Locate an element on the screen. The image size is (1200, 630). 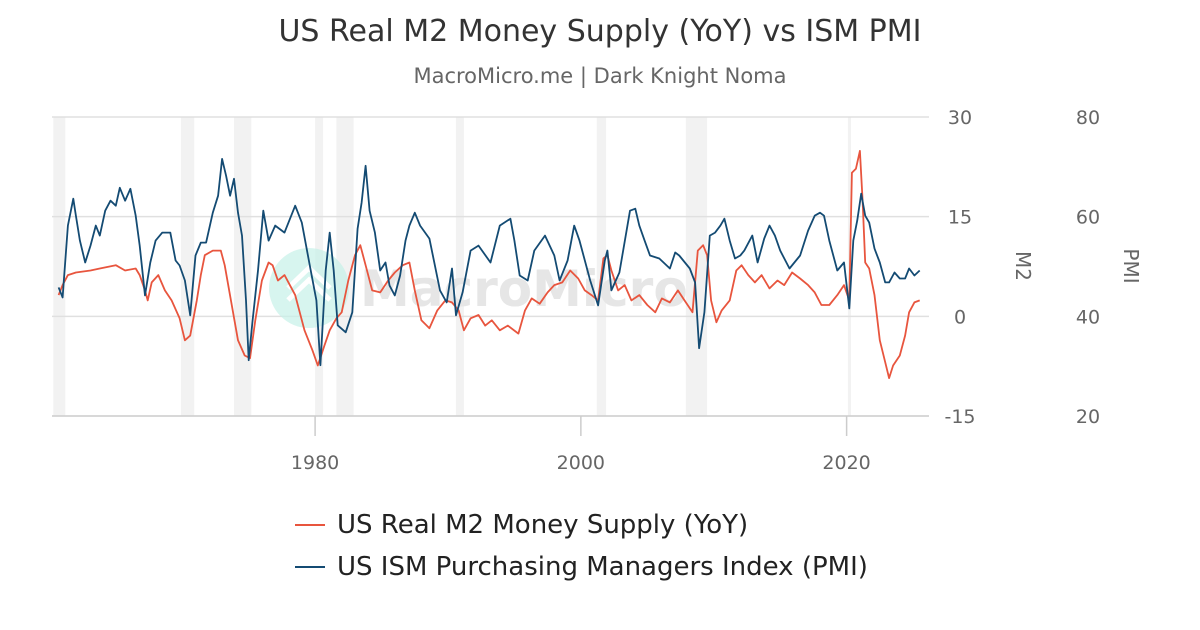
y-right-tick-label: 80 is located at coordinates (1088, 118).